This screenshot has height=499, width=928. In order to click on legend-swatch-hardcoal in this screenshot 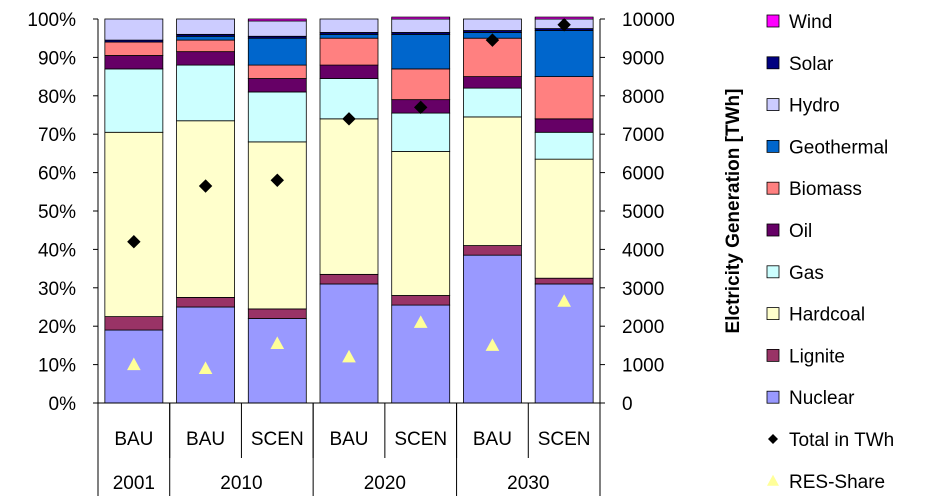, I will do `click(773, 314)`.